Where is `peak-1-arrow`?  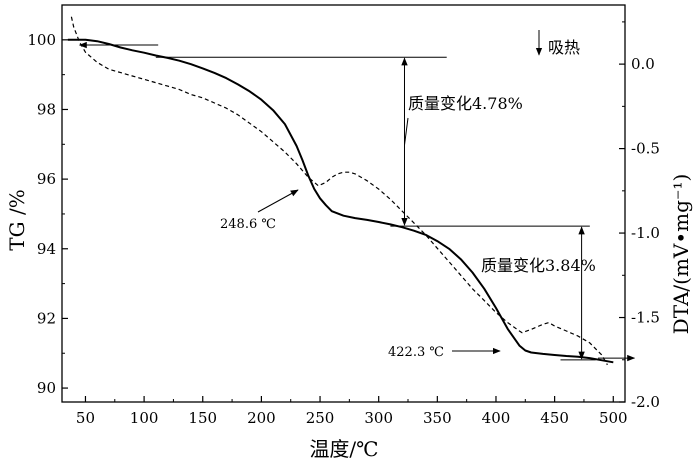 peak-1-arrow is located at coordinates (278, 201).